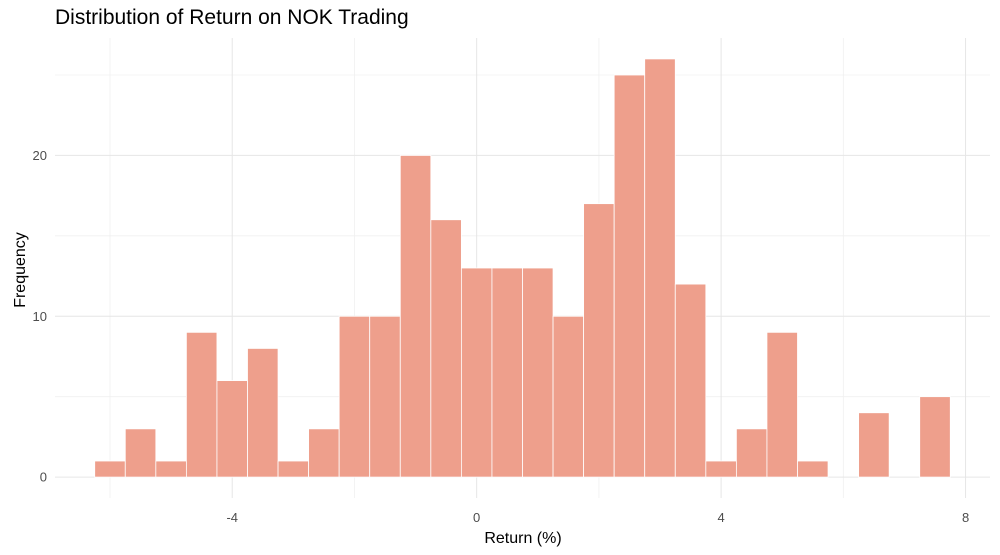 This screenshot has width=1000, height=555. Describe the element at coordinates (232, 517) in the screenshot. I see `x-tick-label: -4` at that location.